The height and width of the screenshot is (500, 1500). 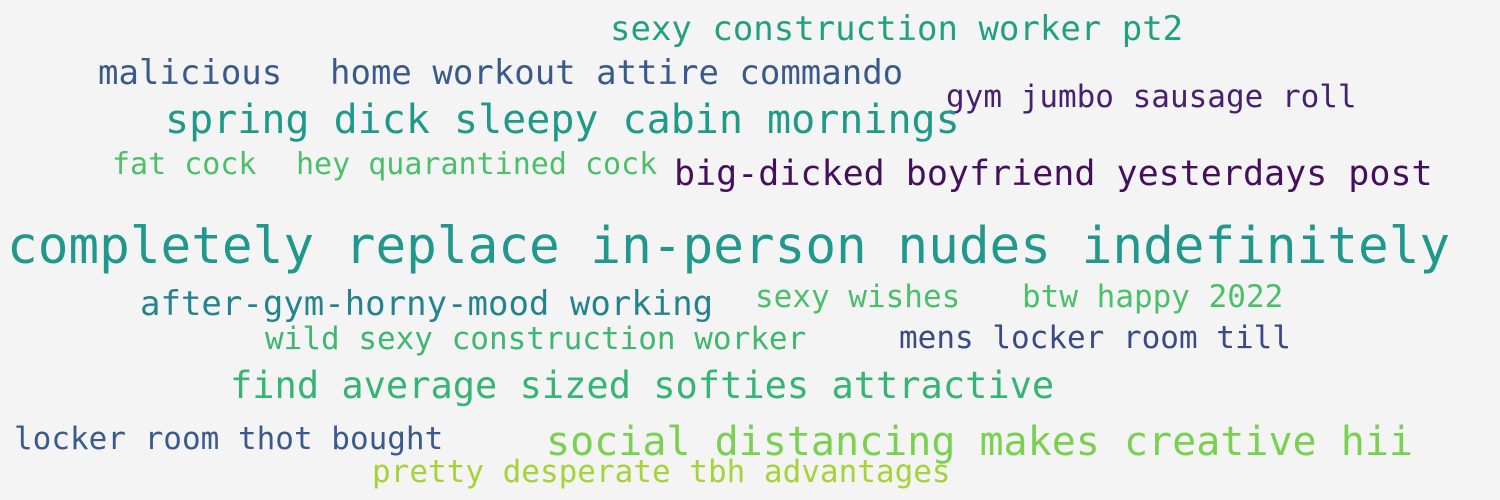 What do you see at coordinates (562, 120) in the screenshot?
I see `word-spring-dick-sleepy-cabin-mornings: spring dick sleepy cabin mornings` at bounding box center [562, 120].